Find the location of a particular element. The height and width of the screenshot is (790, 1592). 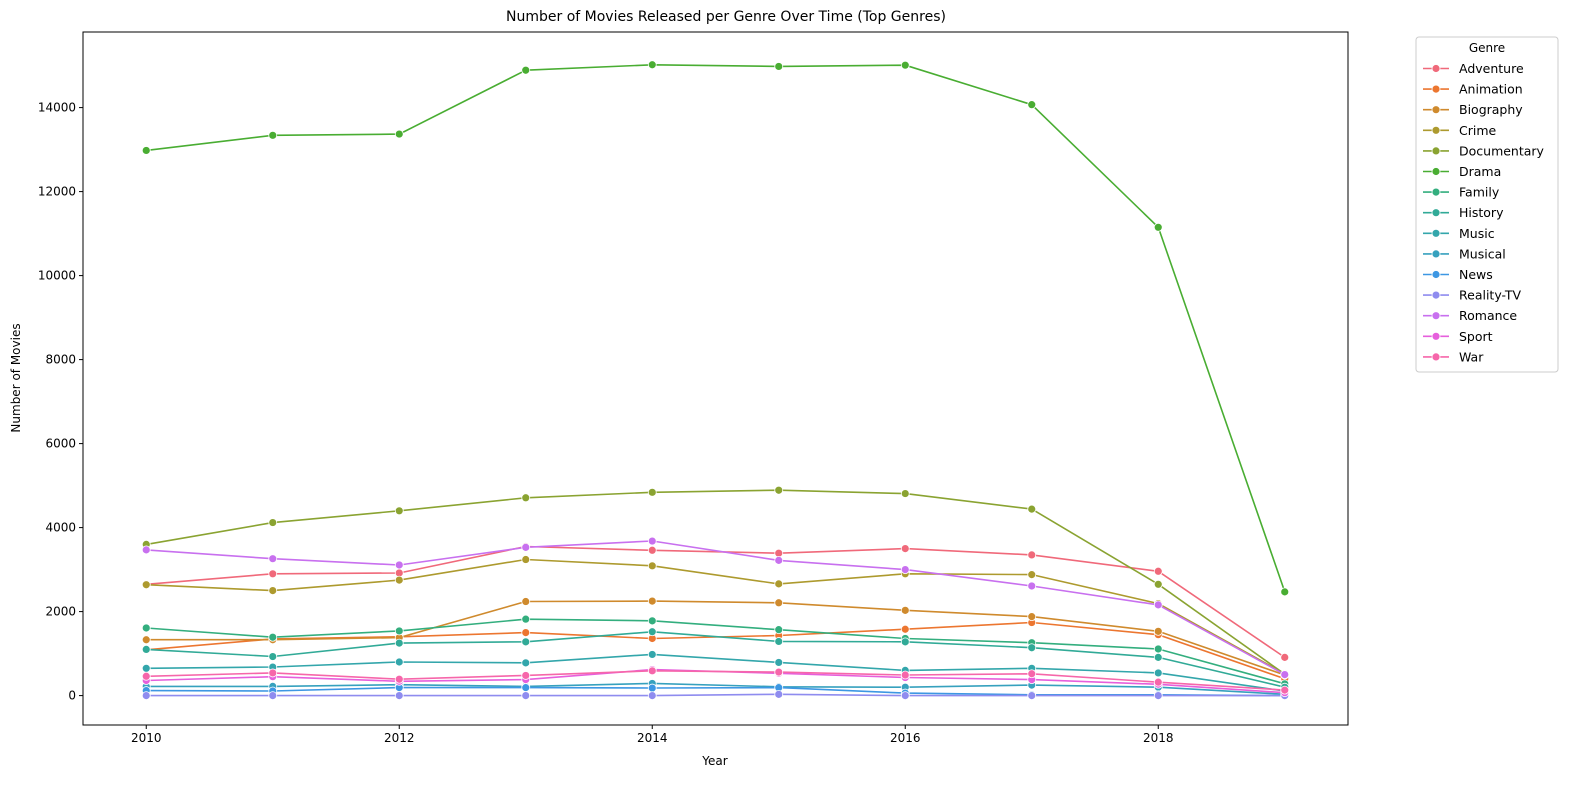

legend-label-musical: Musical is located at coordinates (1482, 253).